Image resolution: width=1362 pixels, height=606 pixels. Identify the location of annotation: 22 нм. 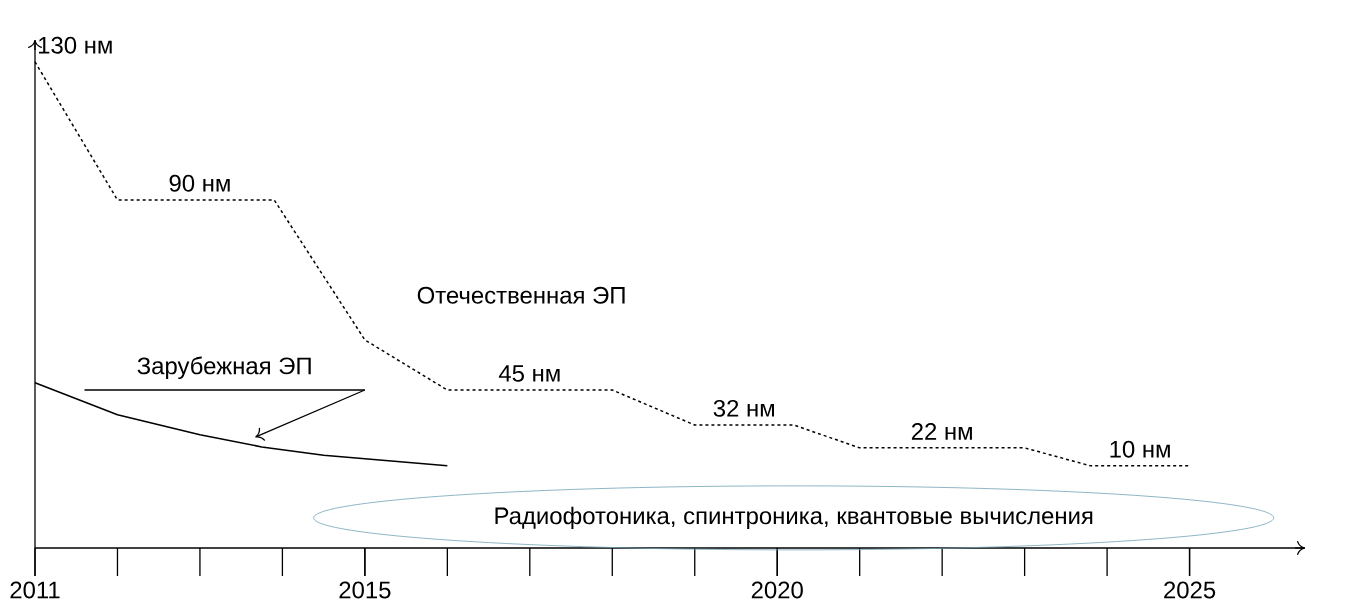
(941, 431).